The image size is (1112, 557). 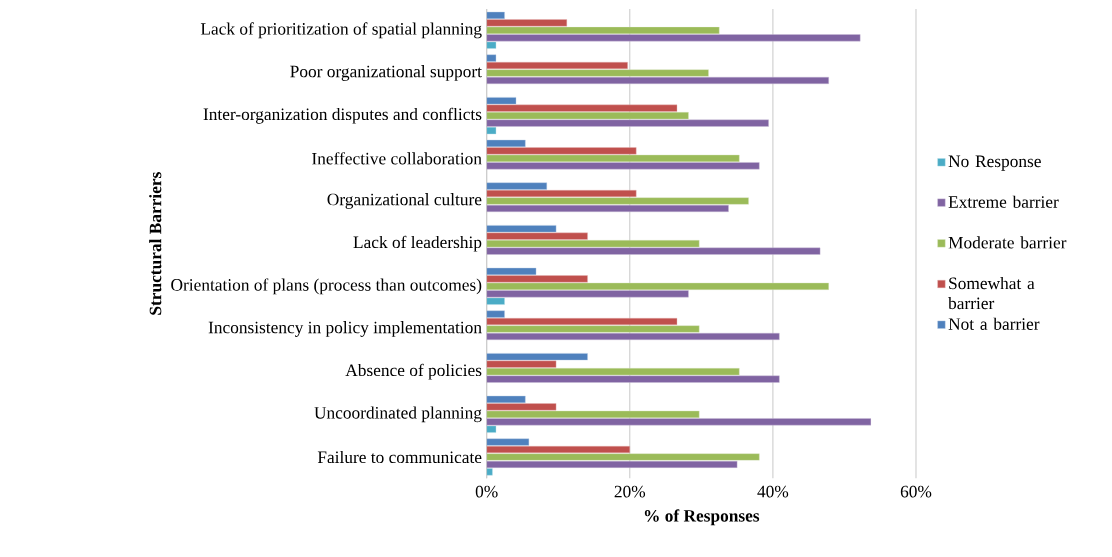 What do you see at coordinates (630, 491) in the screenshot?
I see `x-tick-label: 20%` at bounding box center [630, 491].